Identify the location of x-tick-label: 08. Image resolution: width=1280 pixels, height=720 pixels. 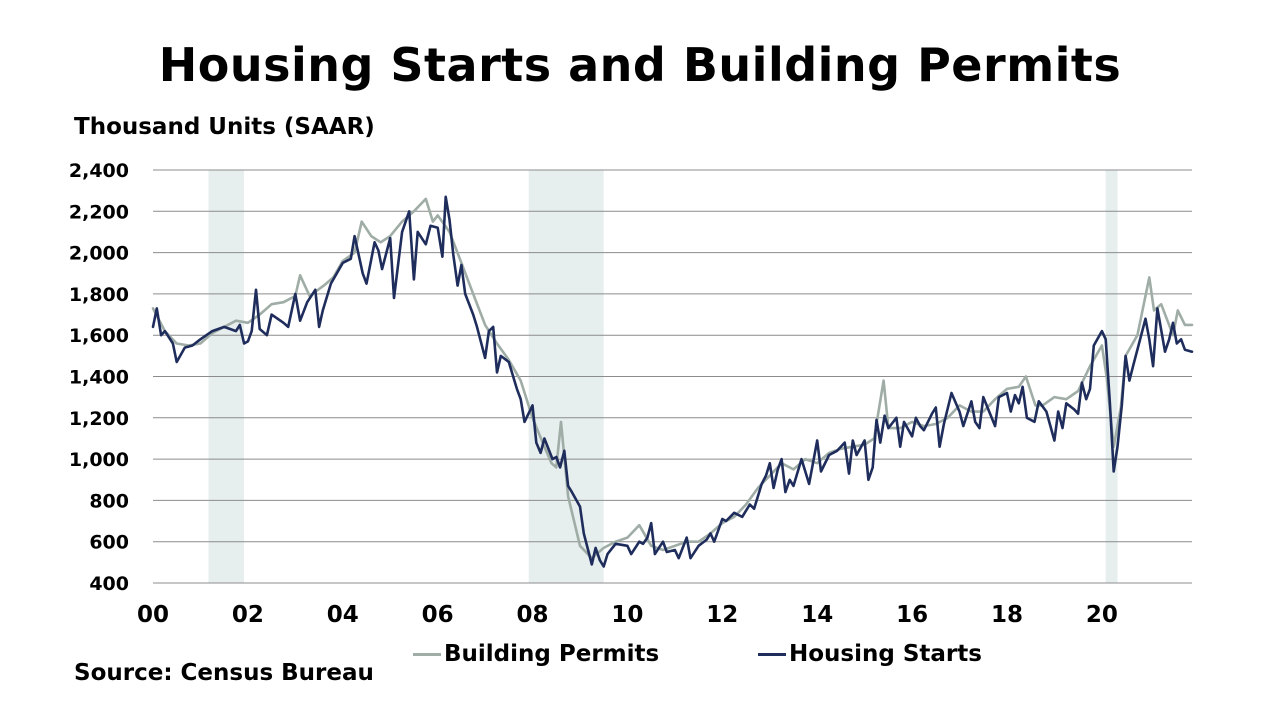
(533, 615).